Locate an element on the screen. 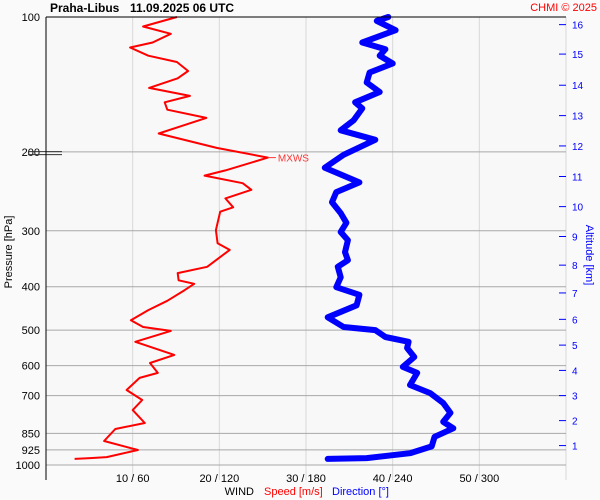 This screenshot has width=600, height=500. pressure-tick-label: 1000 is located at coordinates (28, 466).